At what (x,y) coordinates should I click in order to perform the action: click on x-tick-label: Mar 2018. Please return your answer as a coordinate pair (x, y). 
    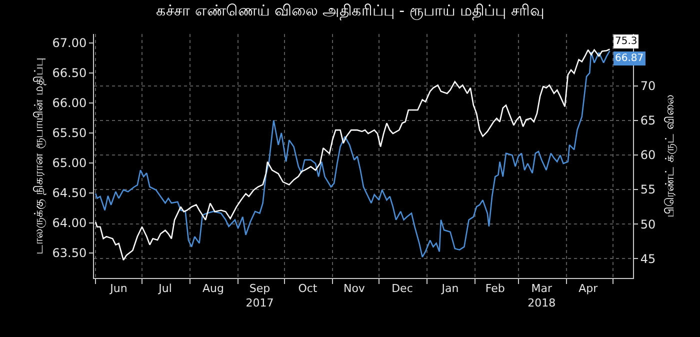
    Looking at the image, I should click on (542, 296).